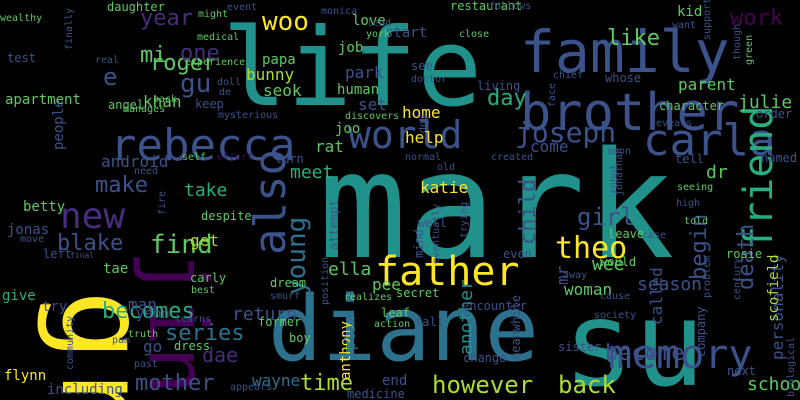 The width and height of the screenshot is (800, 400). I want to click on word-past: past, so click(146, 364).